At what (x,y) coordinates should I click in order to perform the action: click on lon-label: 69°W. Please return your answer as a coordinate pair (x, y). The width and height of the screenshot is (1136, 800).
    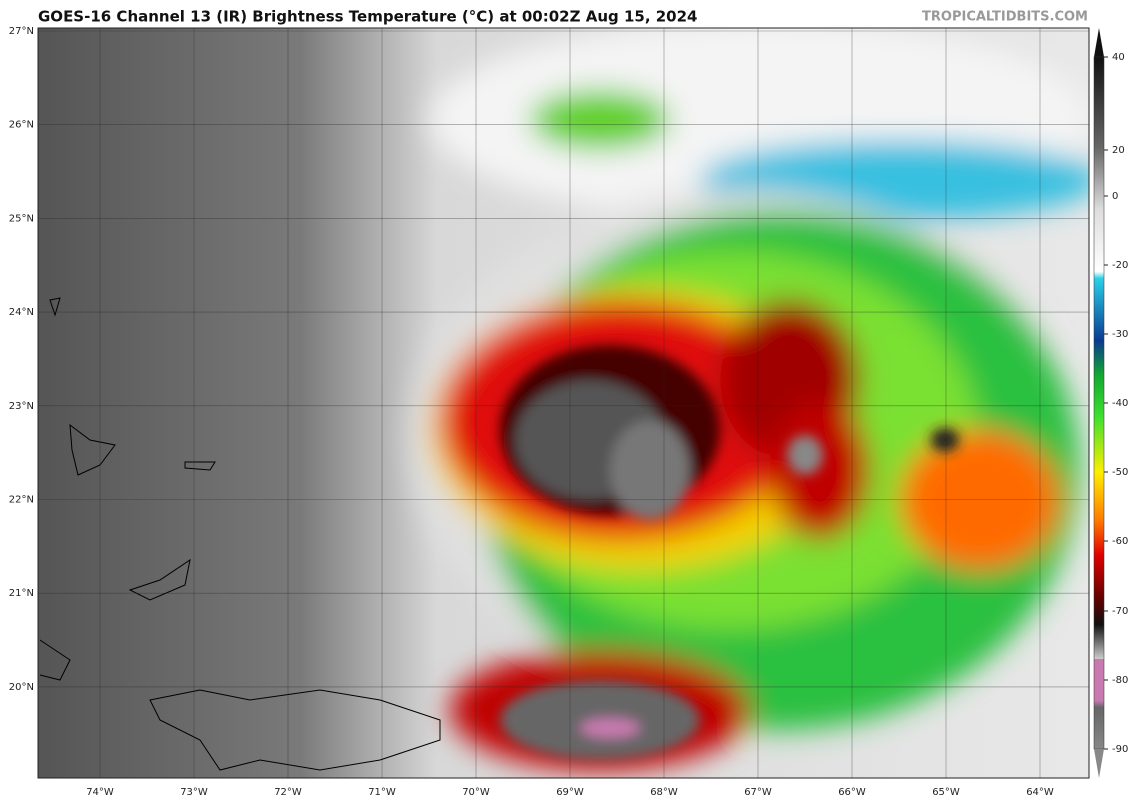
    Looking at the image, I should click on (570, 792).